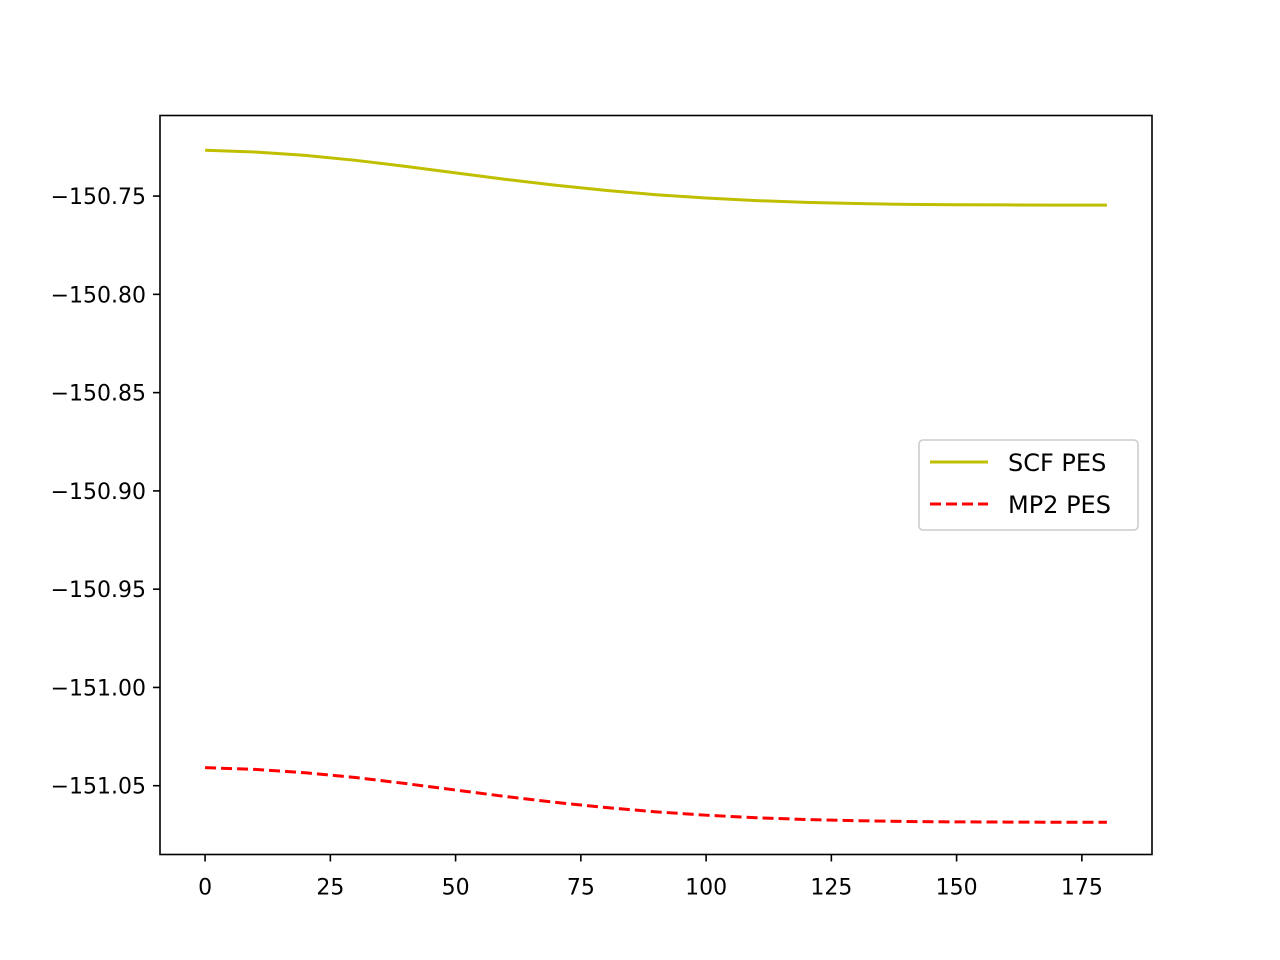  Describe the element at coordinates (98, 394) in the screenshot. I see `y-tick-label: −150.85` at that location.